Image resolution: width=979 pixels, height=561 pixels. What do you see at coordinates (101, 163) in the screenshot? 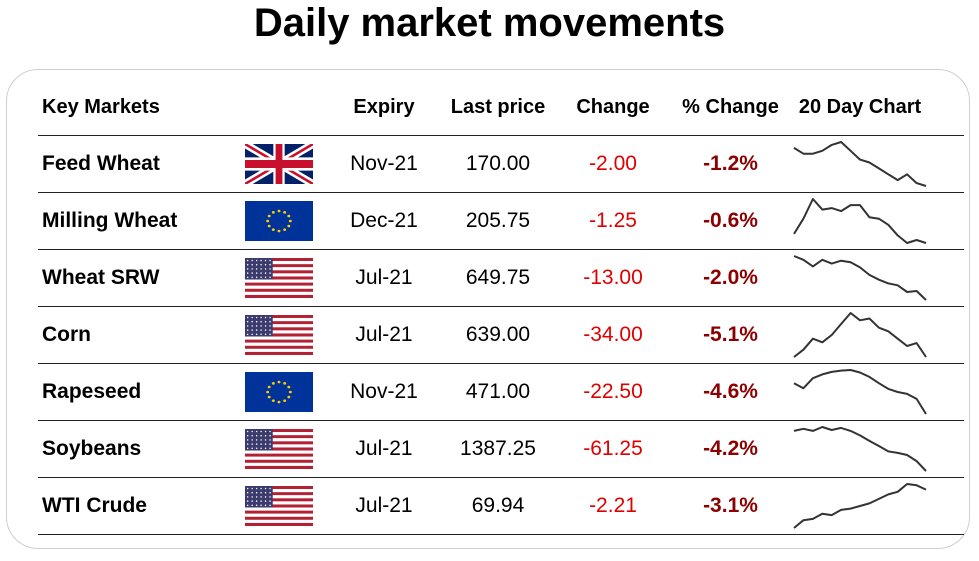
I see `market-name: Feed Wheat` at bounding box center [101, 163].